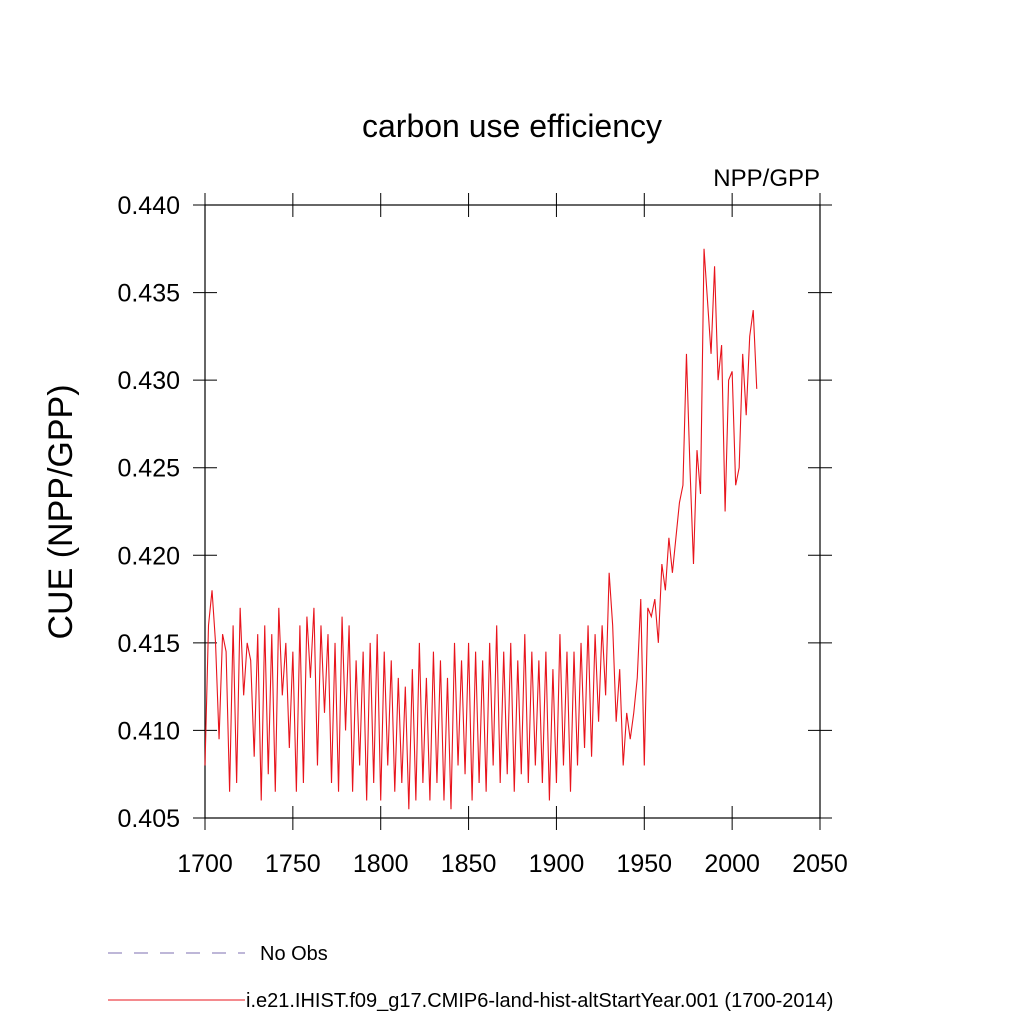  I want to click on legend-label: No Obs, so click(294, 954).